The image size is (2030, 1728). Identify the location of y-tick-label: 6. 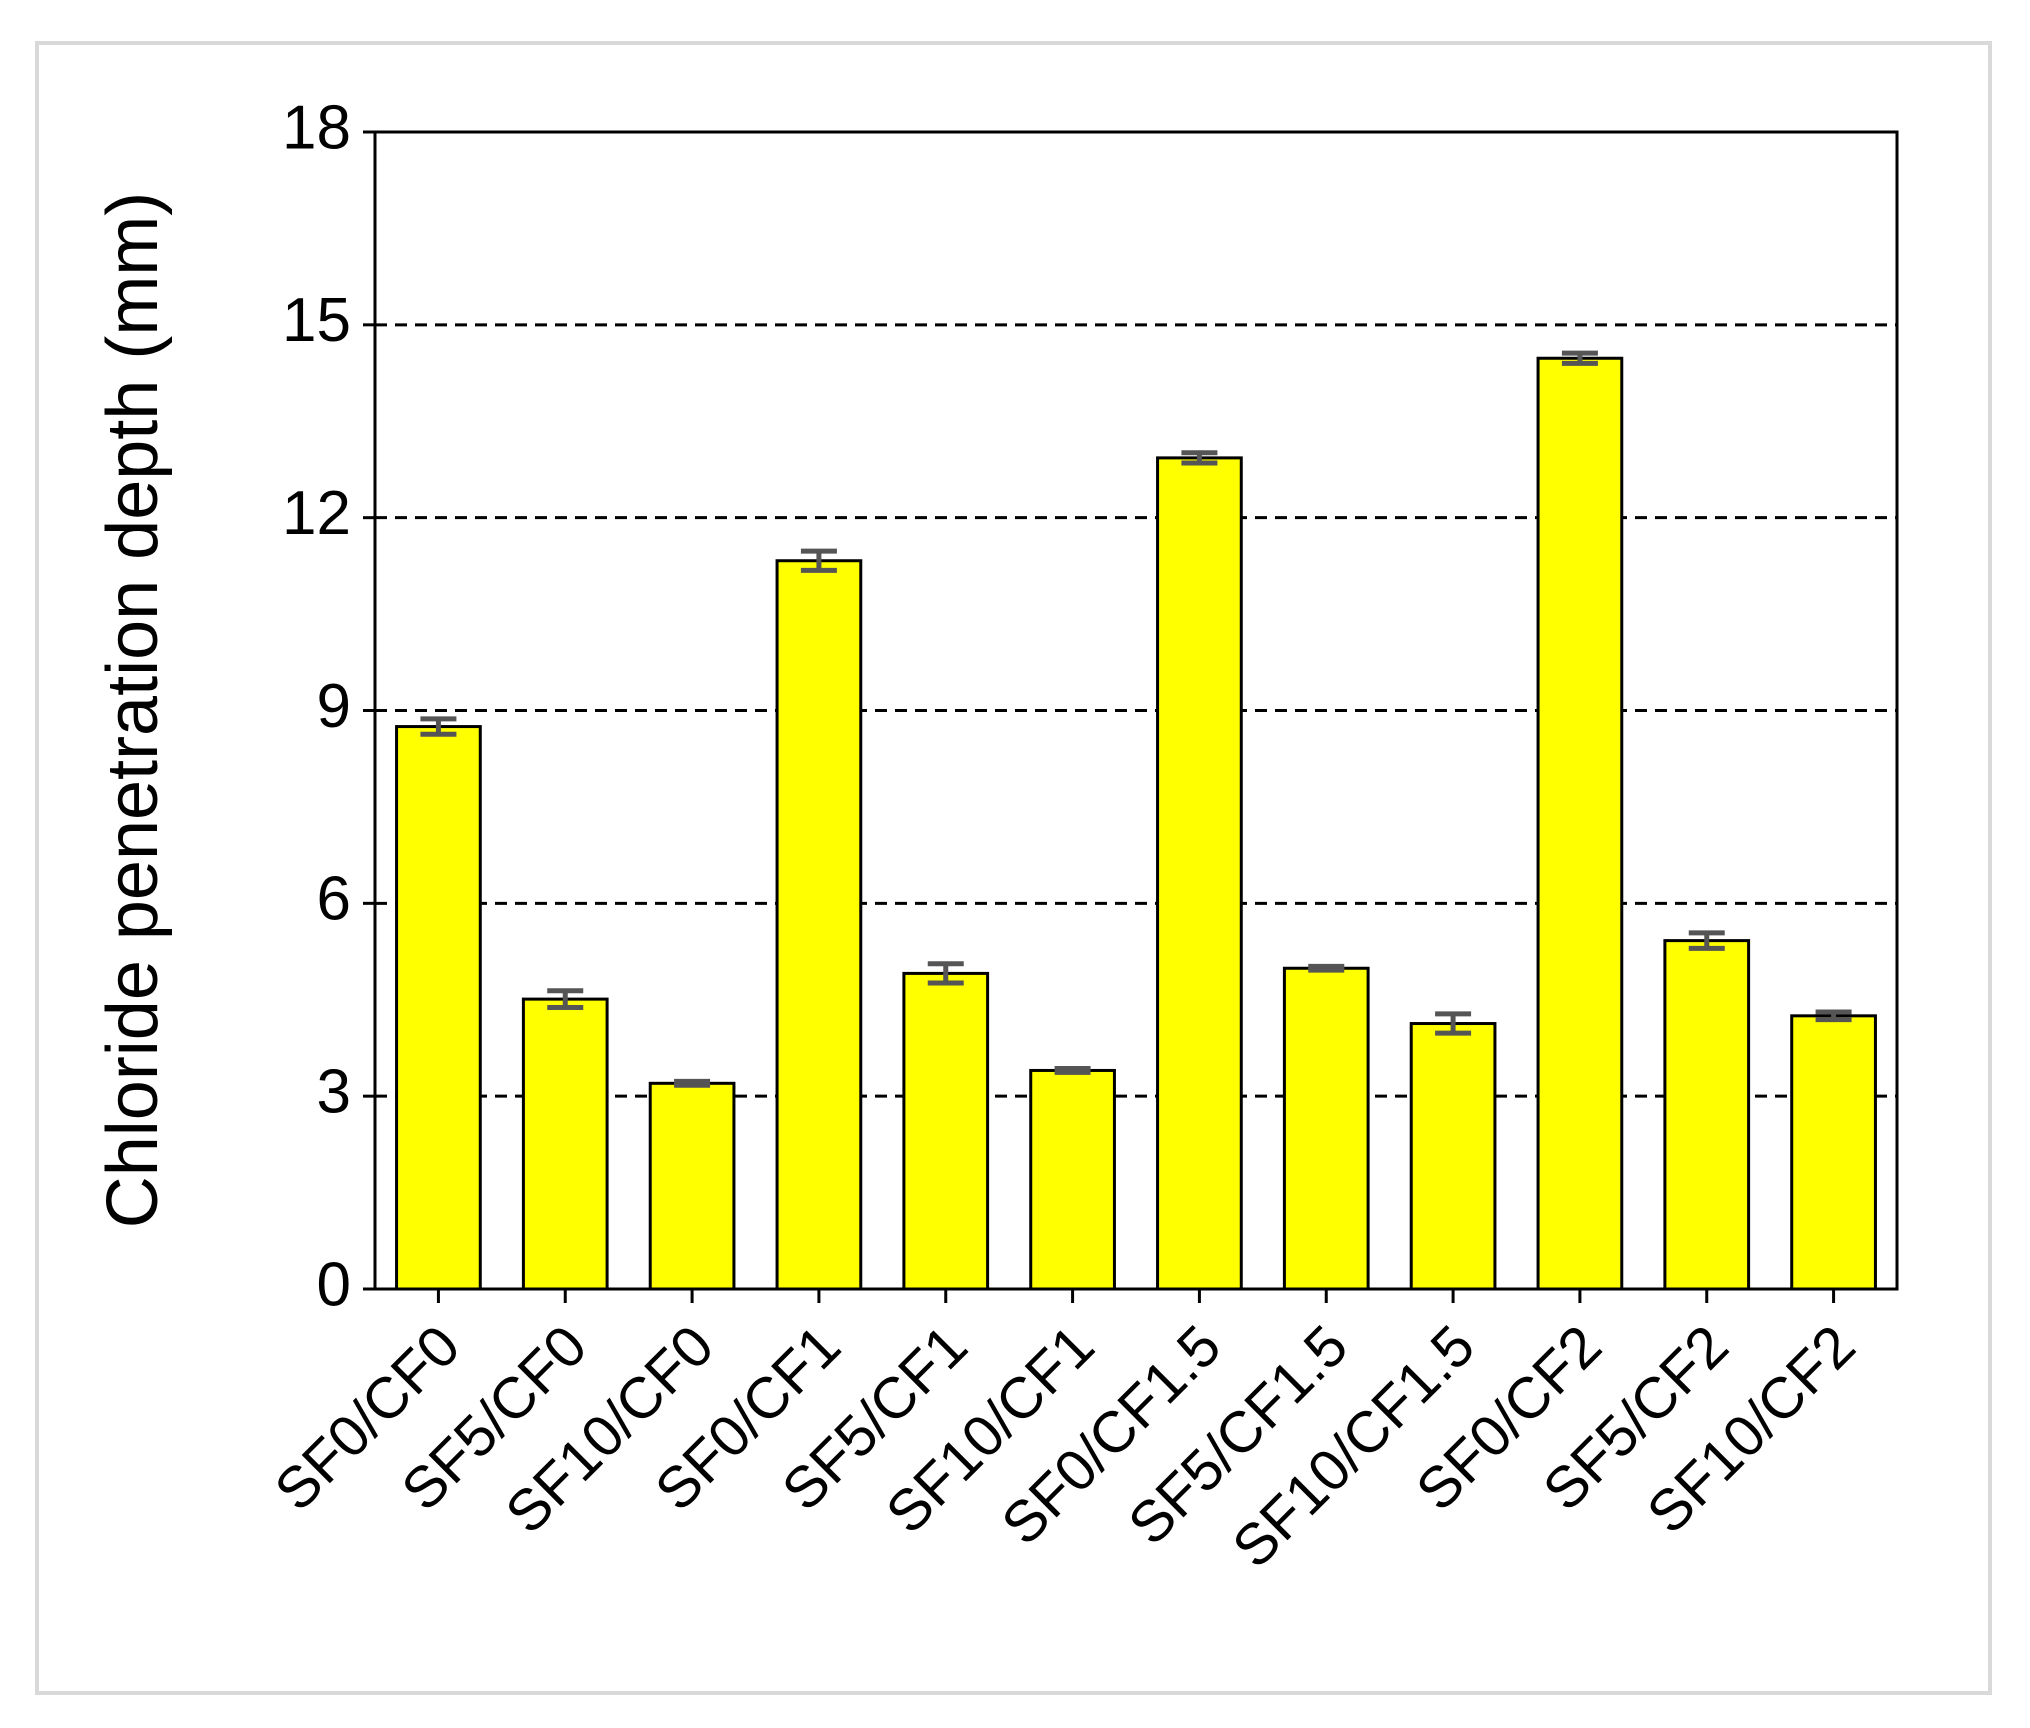
(334, 899).